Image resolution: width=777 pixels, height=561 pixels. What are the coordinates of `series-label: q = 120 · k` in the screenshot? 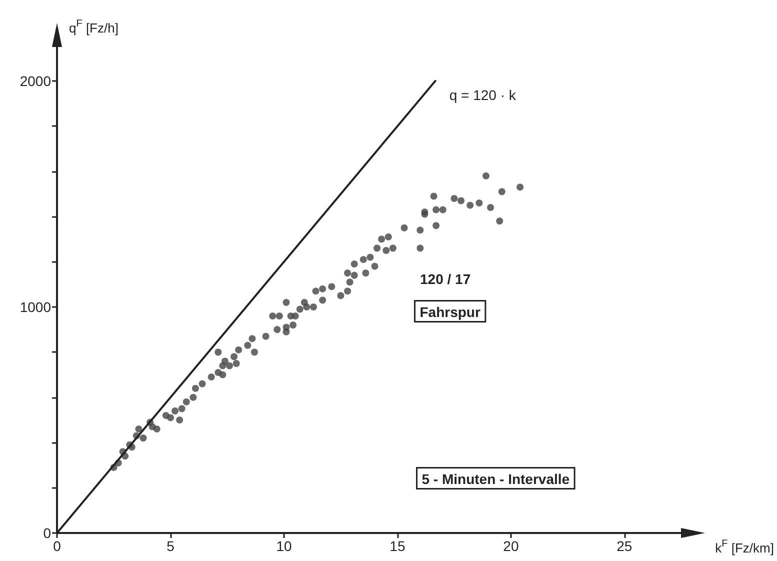 It's located at (483, 94).